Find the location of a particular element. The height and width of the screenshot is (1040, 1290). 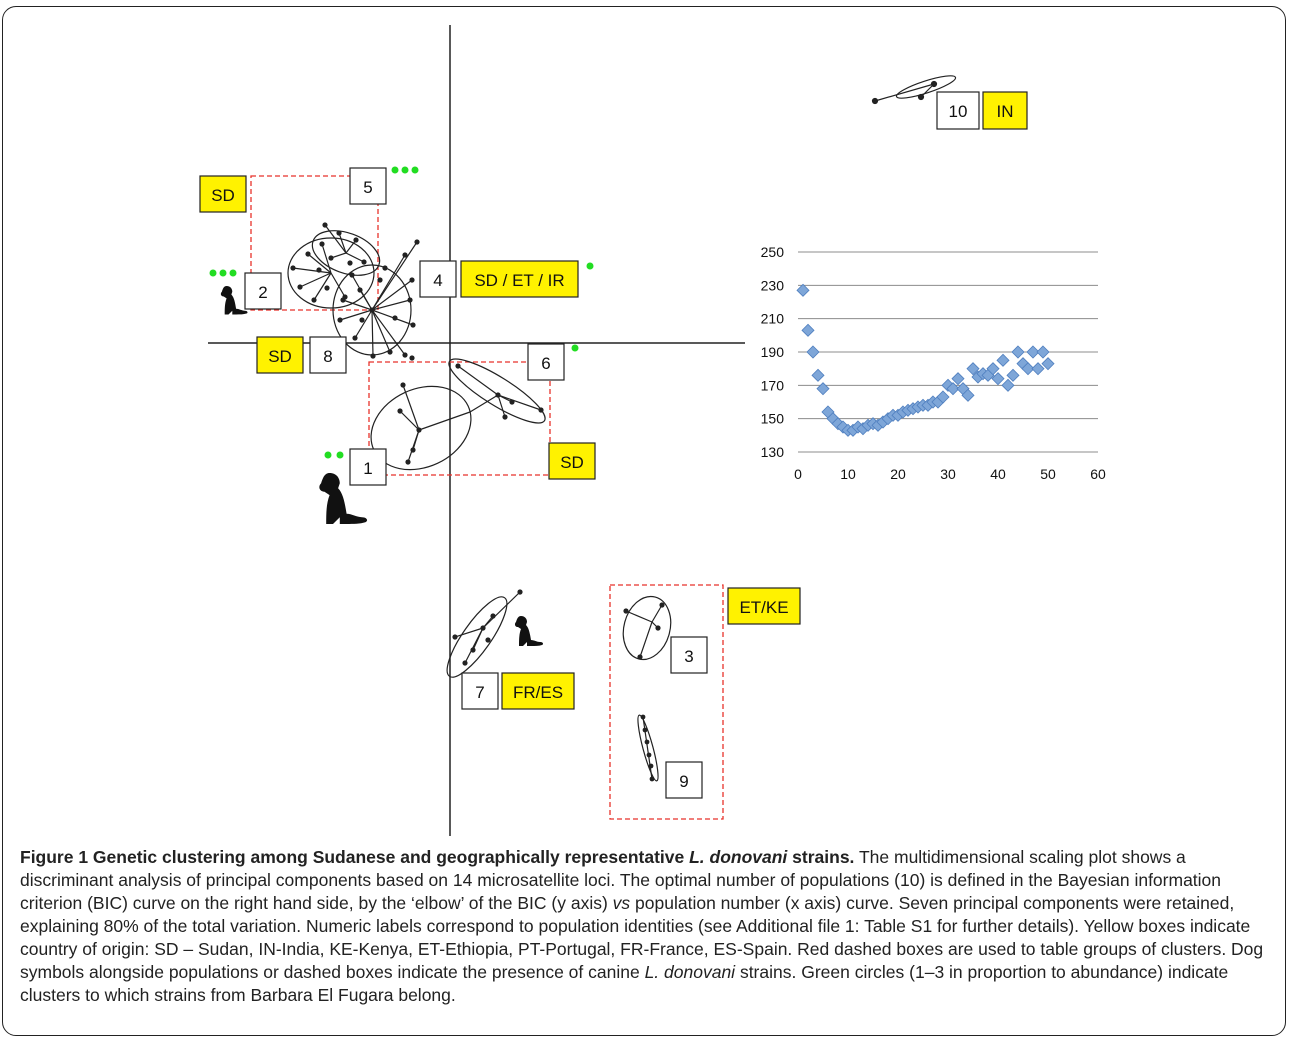

red-dashed-box-sd-right is located at coordinates (459, 418).